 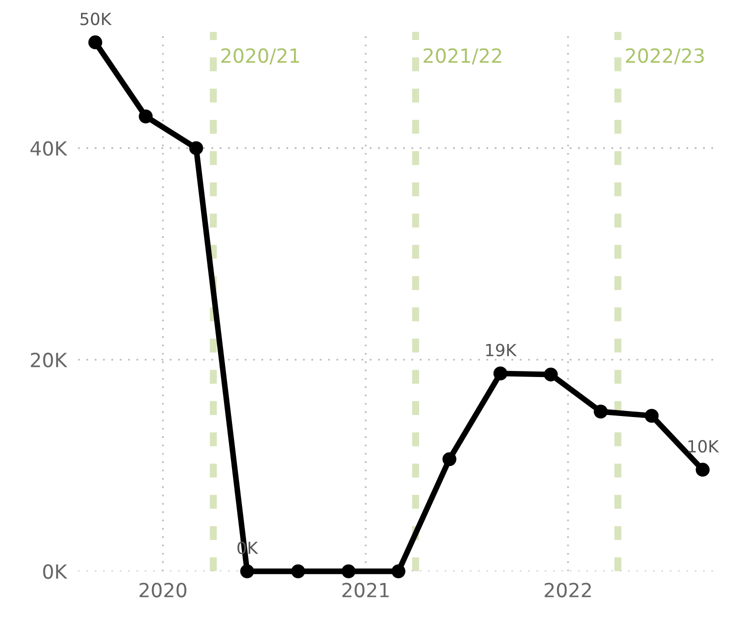 I want to click on ref-line-label: 2022/23, so click(x=665, y=56).